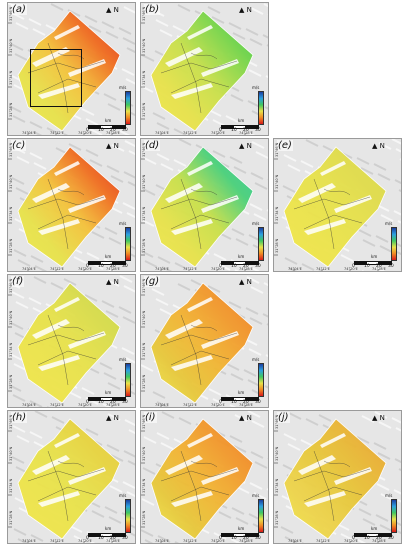  Describe the element at coordinates (285, 145) in the screenshot. I see `panel-label: (e)` at that location.